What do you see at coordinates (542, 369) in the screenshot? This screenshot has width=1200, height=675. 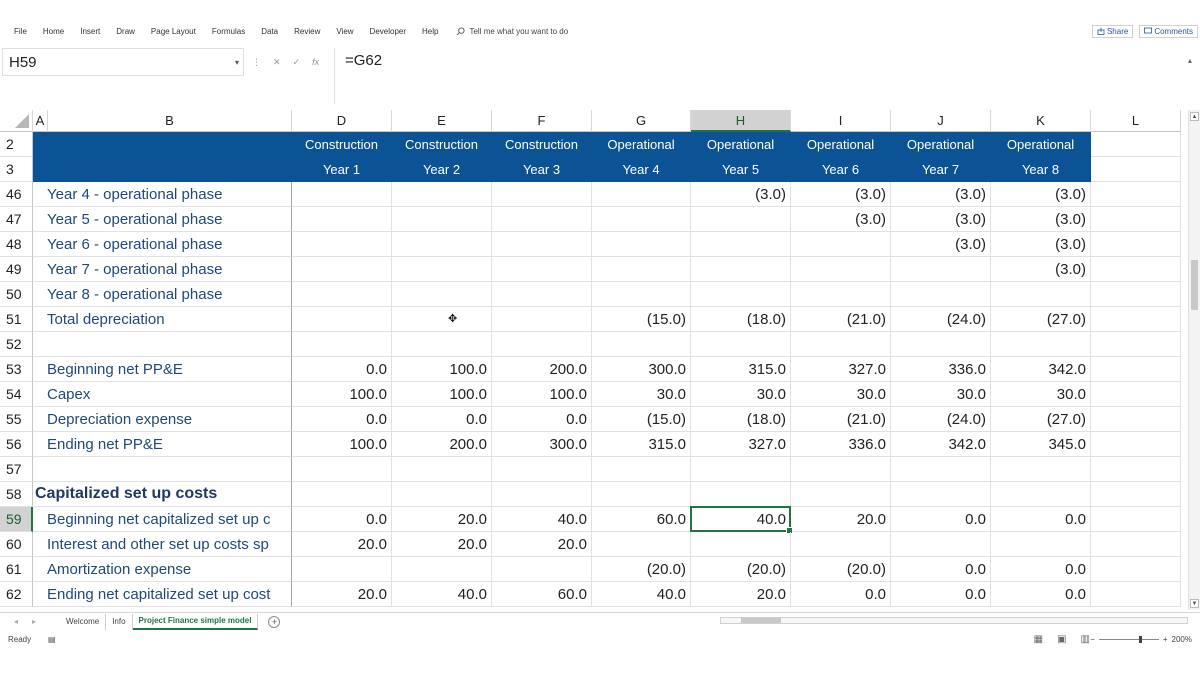 I see `cell-f: 200.0` at bounding box center [542, 369].